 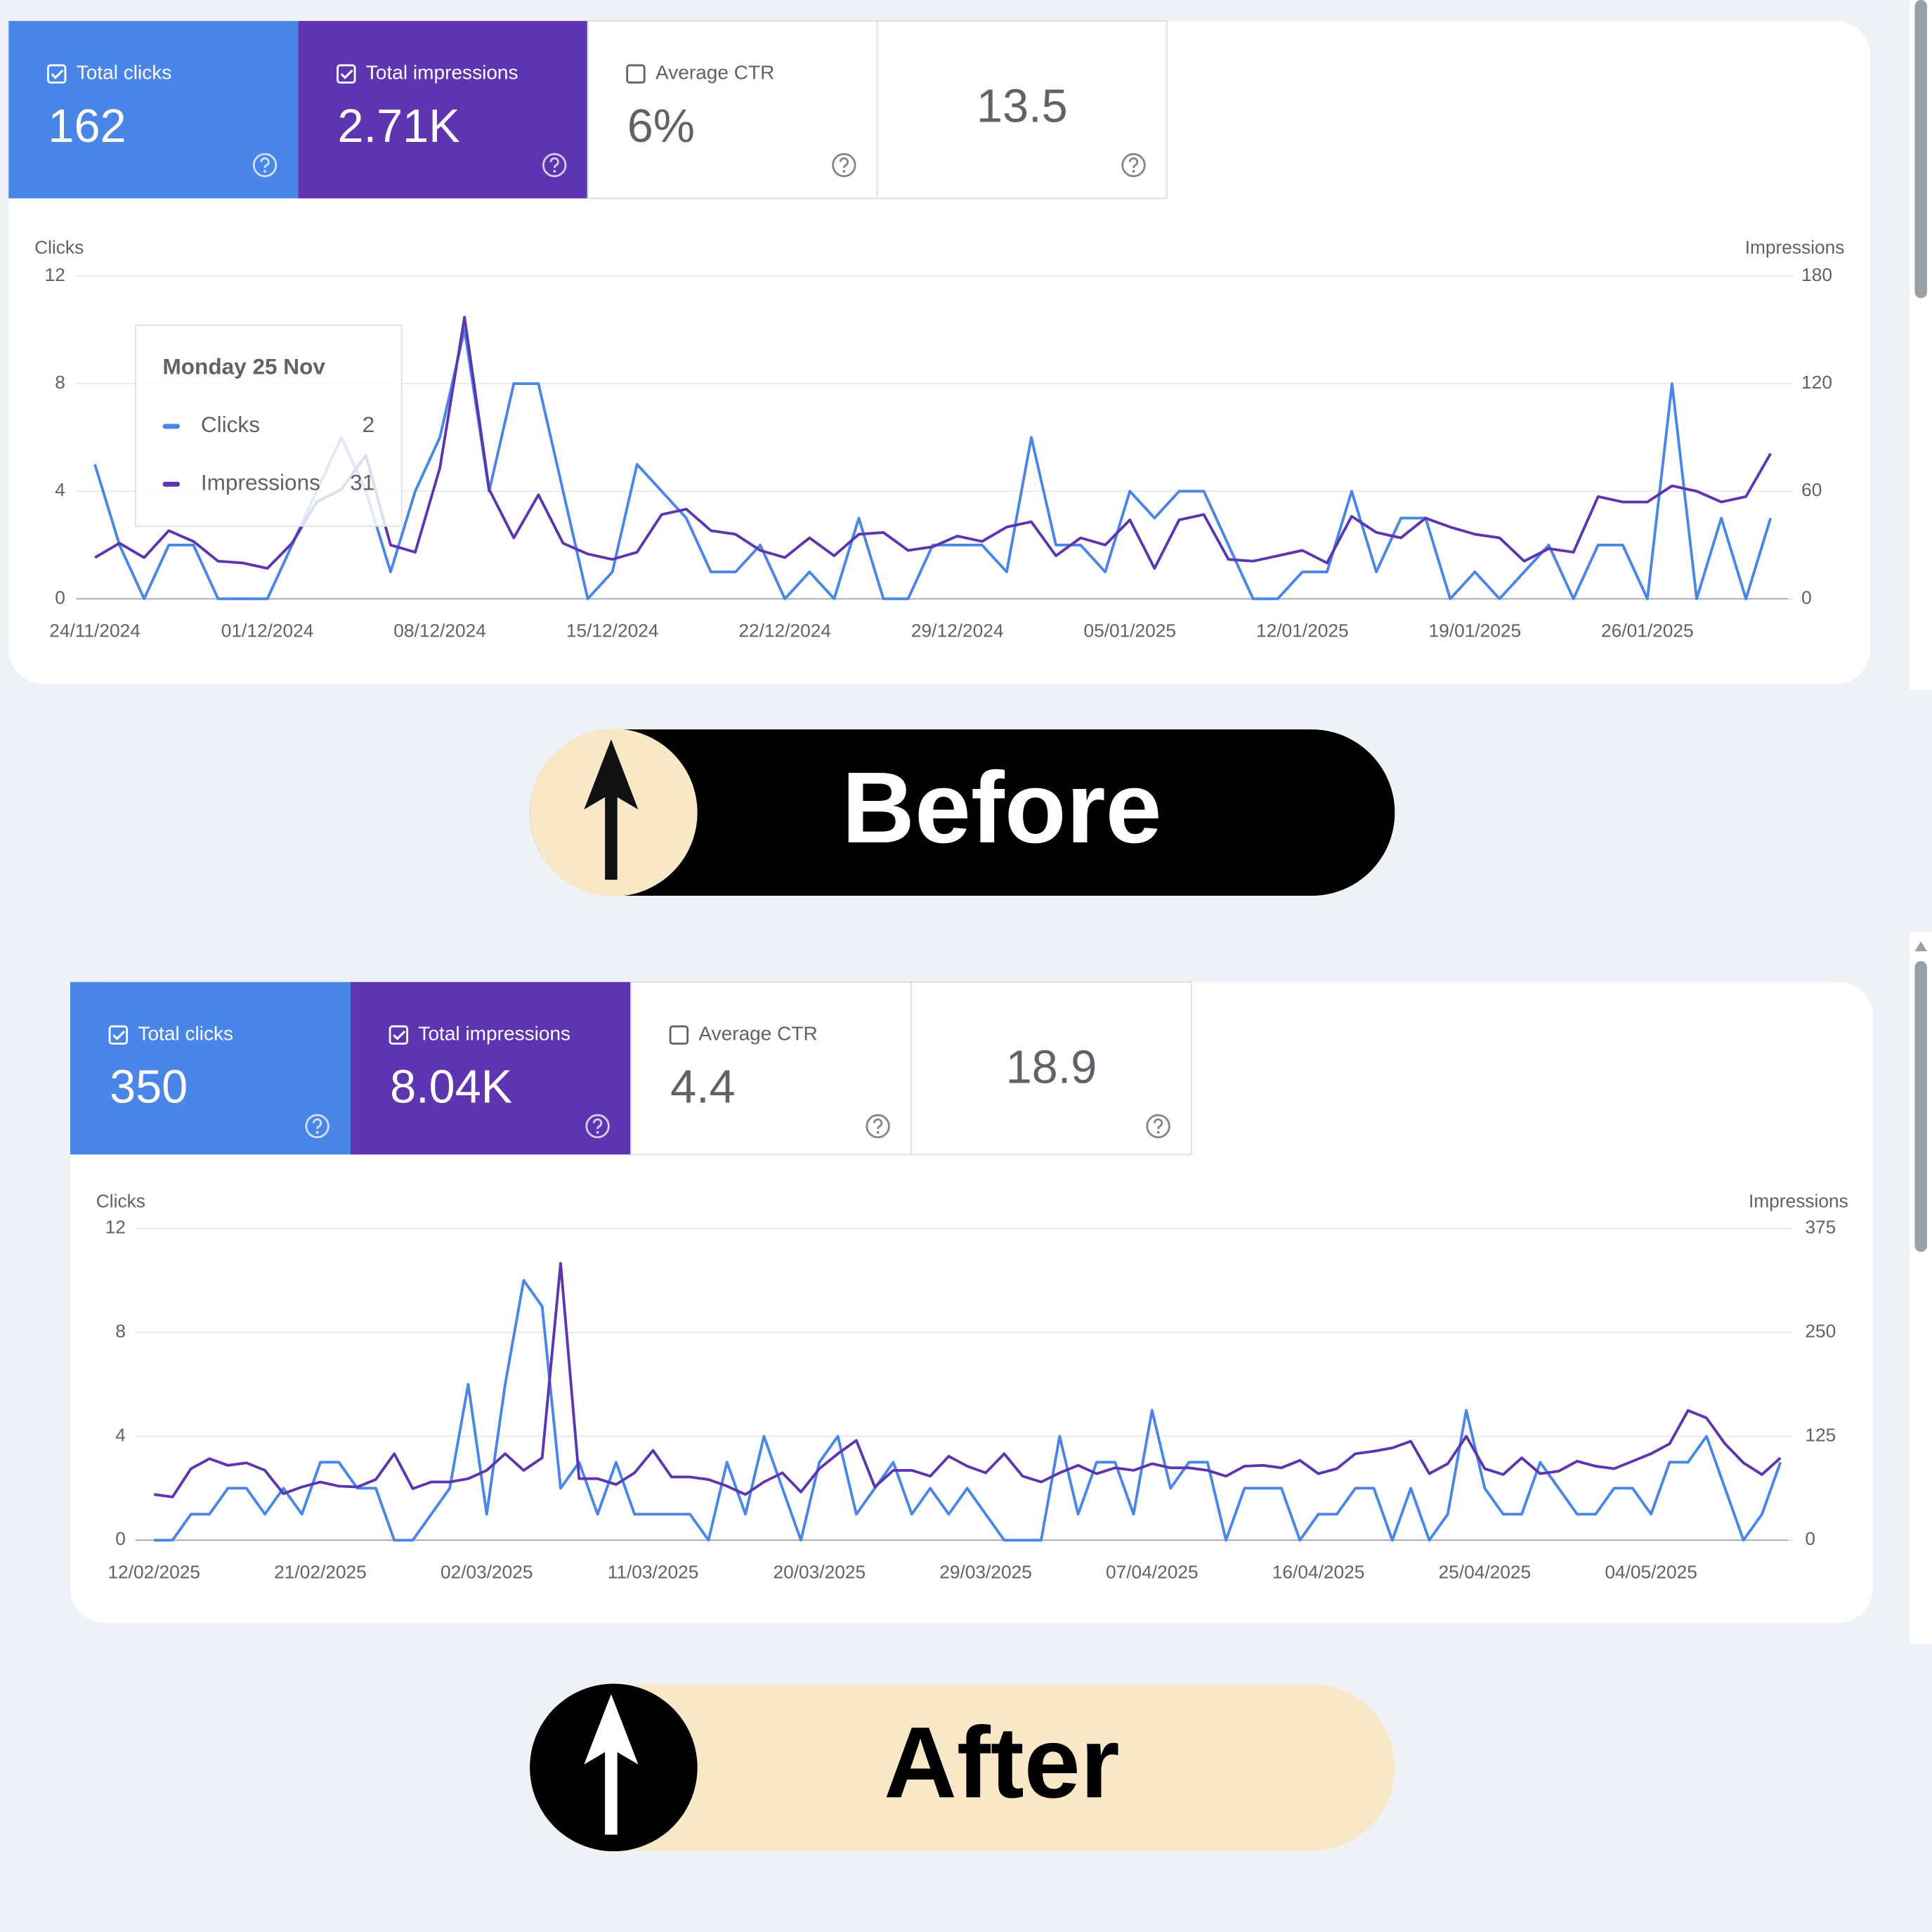 I want to click on x-tick-label: 22/12/2024, so click(x=785, y=631).